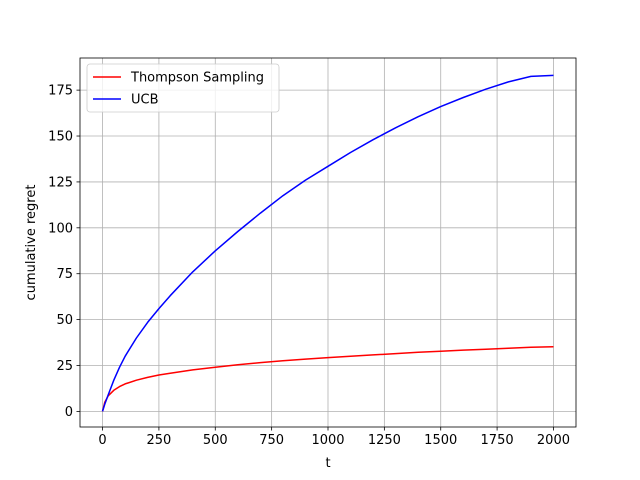 The image size is (640, 480). Describe the element at coordinates (384, 440) in the screenshot. I see `x-tick-label: 1250` at that location.